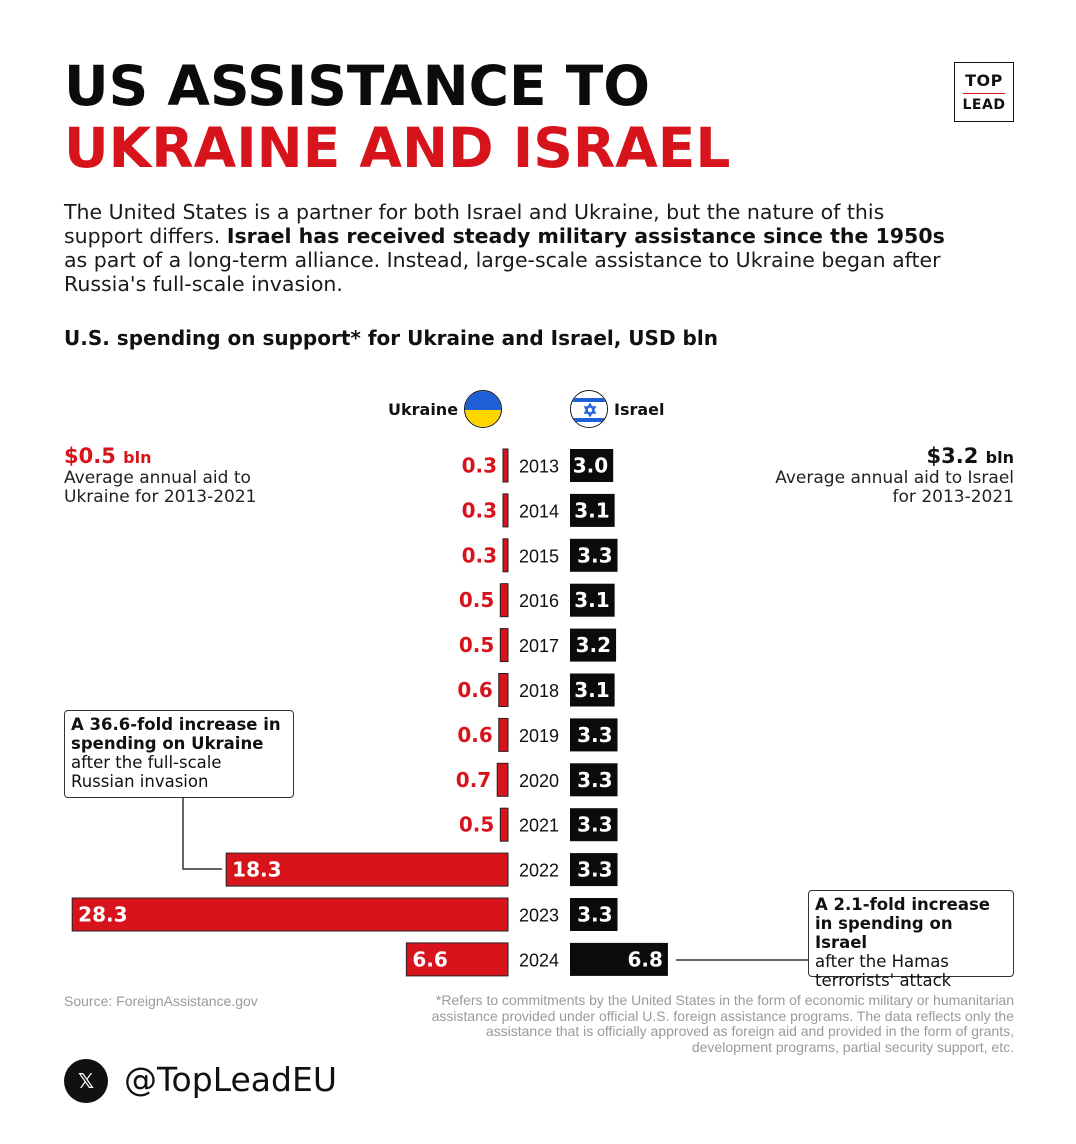 Image resolution: width=1076 pixels, height=1144 pixels. Describe the element at coordinates (539, 960) in the screenshot. I see `year-label-2024: 2024` at that location.